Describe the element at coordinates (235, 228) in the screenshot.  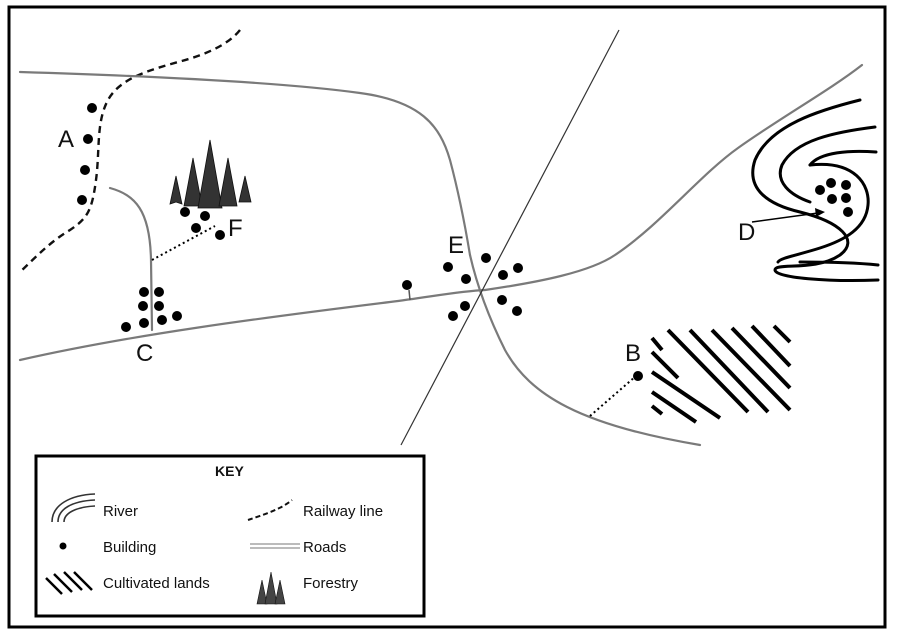
I see `site-label-f: F` at that location.